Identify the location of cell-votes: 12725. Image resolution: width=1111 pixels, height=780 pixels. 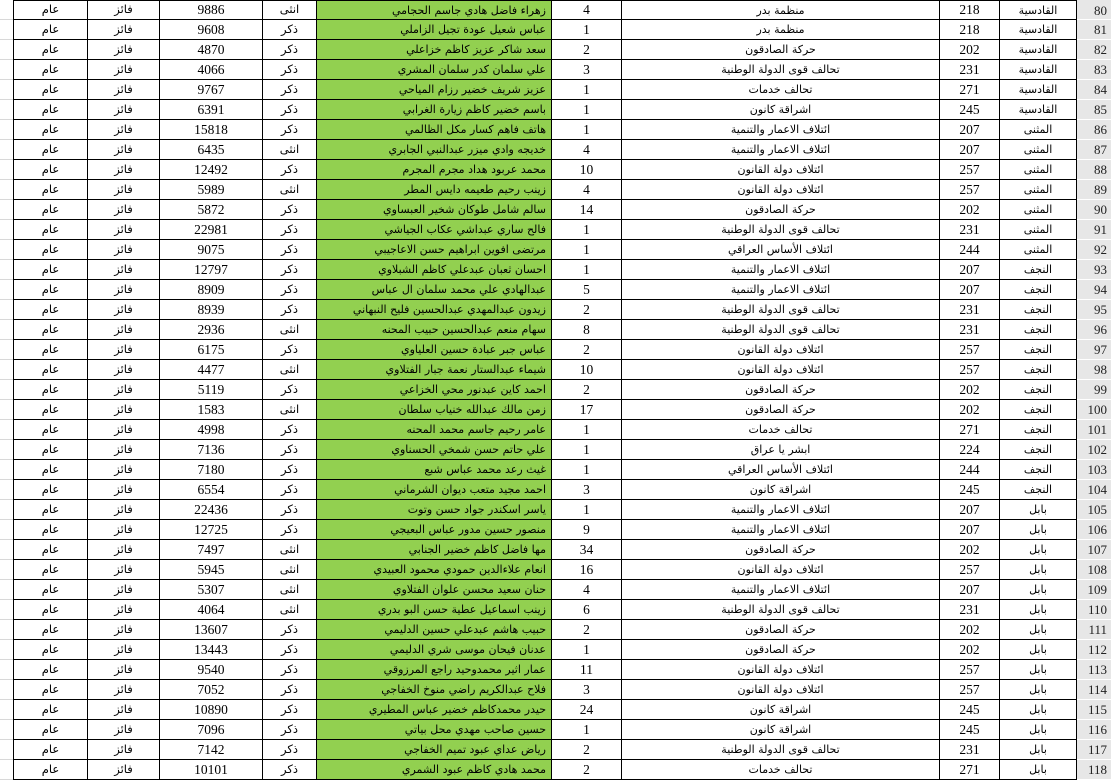
(211, 530).